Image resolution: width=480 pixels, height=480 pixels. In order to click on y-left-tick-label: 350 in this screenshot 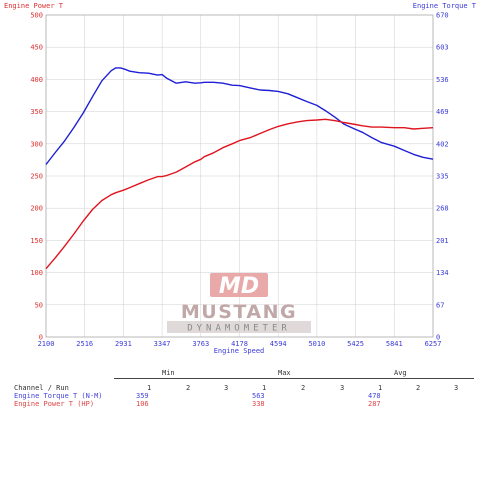, I will do `click(36, 112)`.